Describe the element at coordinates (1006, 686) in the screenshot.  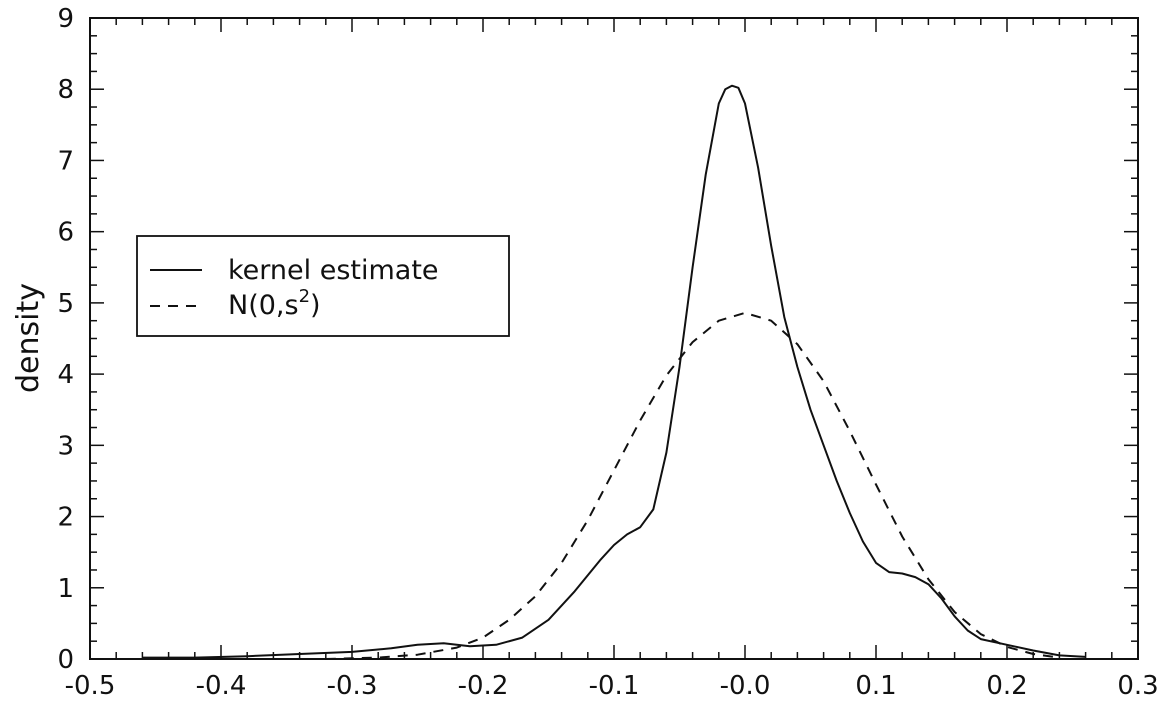
I see `x-tick-label: 0.2` at that location.